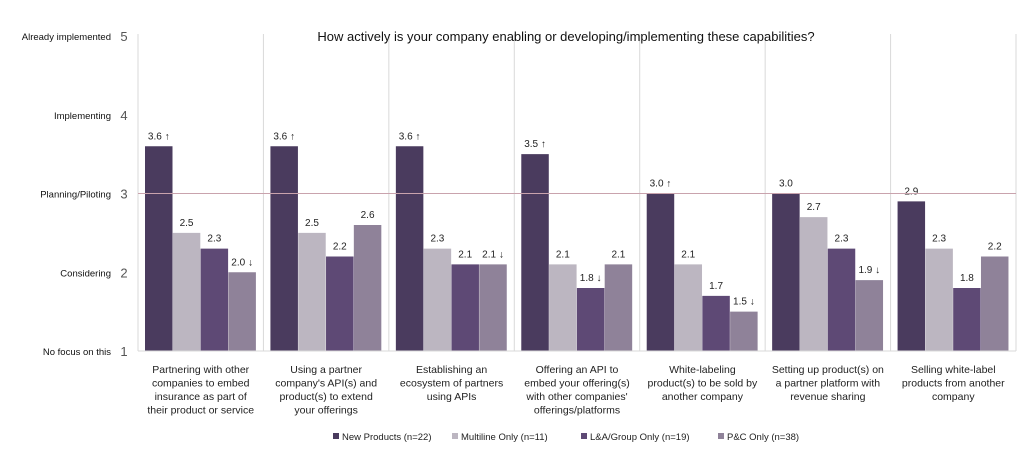 The image size is (1024, 464). I want to click on x-tick-label-line: with other companies', so click(576, 397).